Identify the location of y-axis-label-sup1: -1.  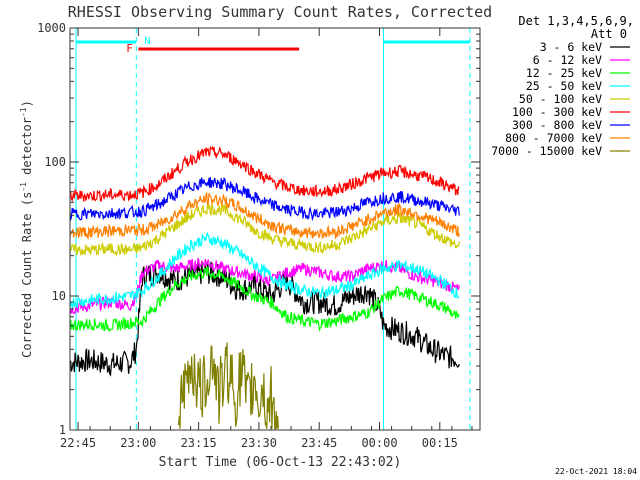
(23, 187).